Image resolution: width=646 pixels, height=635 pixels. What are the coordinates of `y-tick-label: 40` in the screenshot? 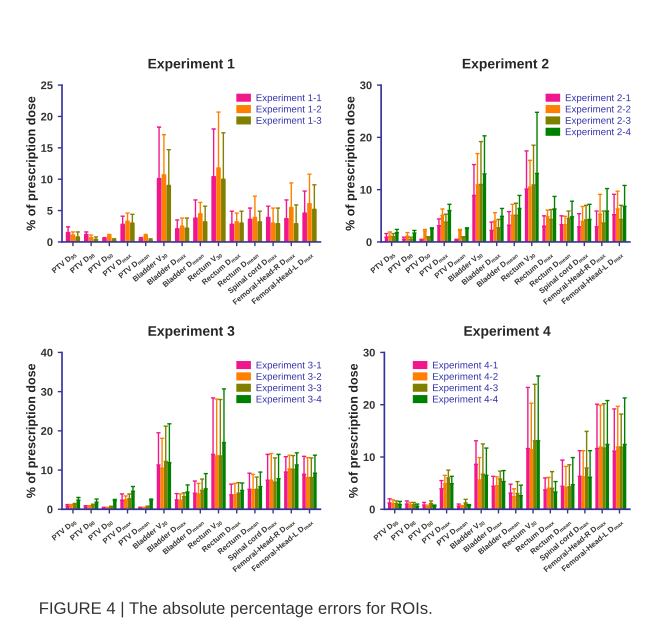 It's located at (46, 352).